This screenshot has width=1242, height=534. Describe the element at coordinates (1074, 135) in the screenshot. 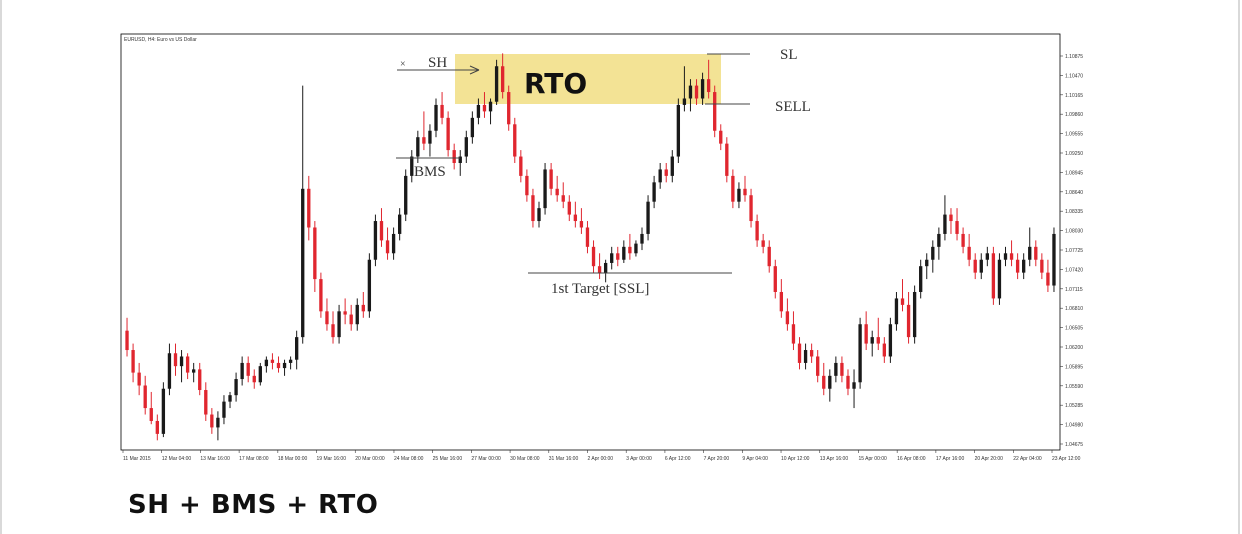

I see `y-tick-label: 1.09555` at that location.